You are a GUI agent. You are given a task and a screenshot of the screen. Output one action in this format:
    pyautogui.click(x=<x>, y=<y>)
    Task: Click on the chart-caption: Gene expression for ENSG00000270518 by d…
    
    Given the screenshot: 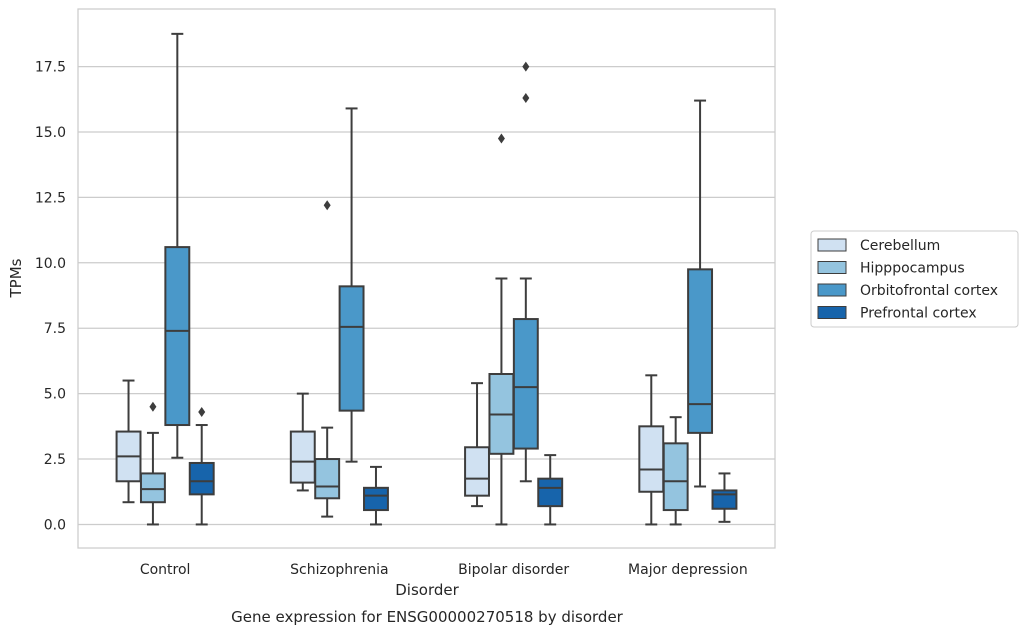 What is the action you would take?
    pyautogui.click(x=427, y=617)
    